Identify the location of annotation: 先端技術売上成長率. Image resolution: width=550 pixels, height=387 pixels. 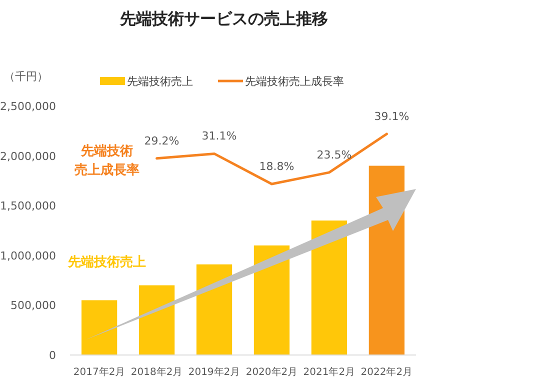
(107, 161).